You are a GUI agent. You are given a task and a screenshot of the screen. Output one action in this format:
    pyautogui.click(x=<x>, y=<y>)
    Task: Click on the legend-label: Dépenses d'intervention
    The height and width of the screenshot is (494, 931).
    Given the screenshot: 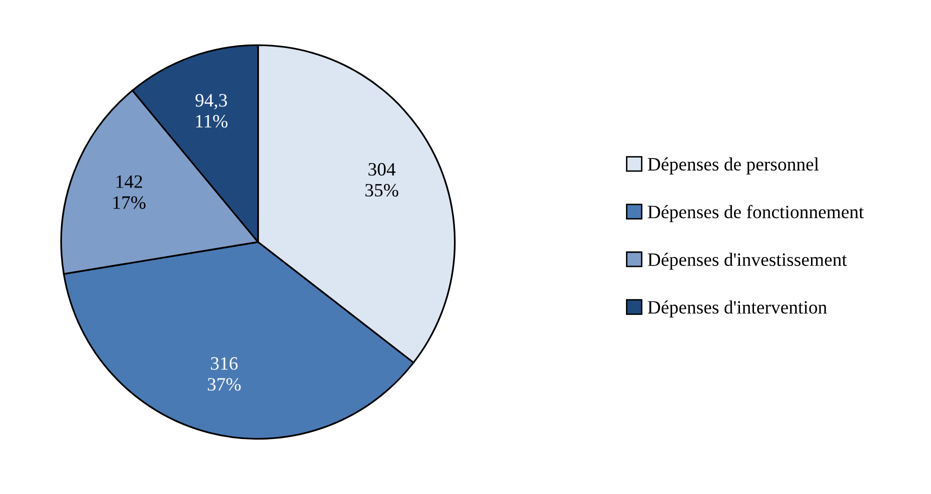 What is the action you would take?
    pyautogui.click(x=737, y=309)
    